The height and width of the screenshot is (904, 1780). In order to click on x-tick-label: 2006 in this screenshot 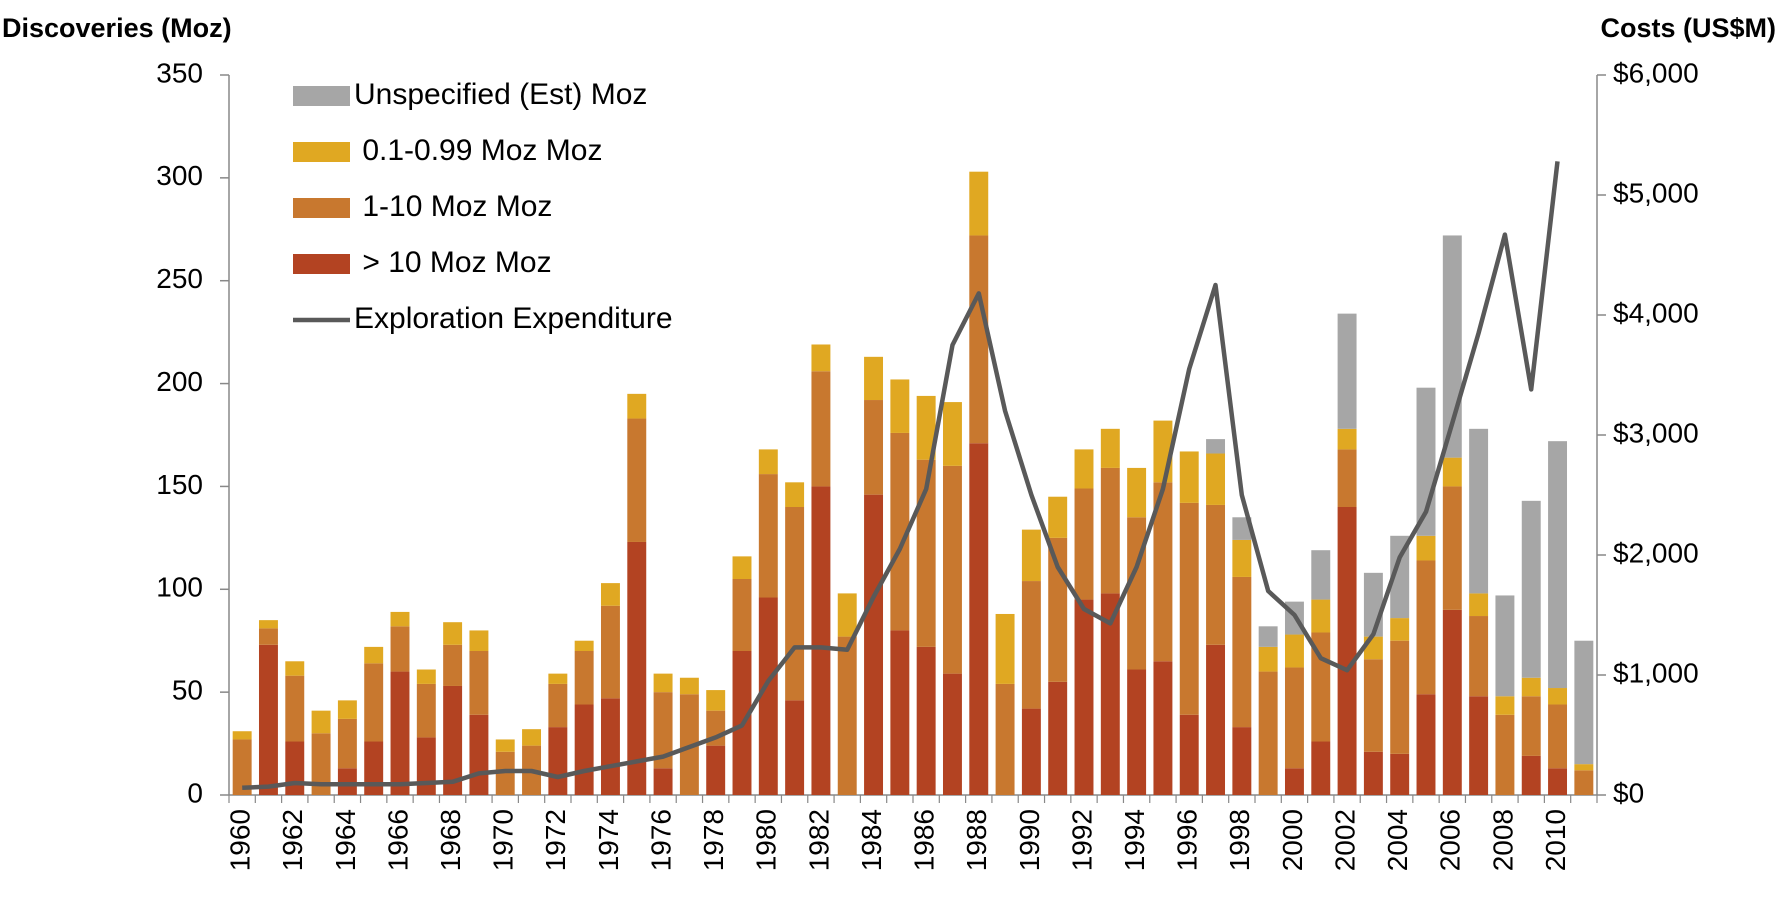, I will do `click(1450, 840)`.